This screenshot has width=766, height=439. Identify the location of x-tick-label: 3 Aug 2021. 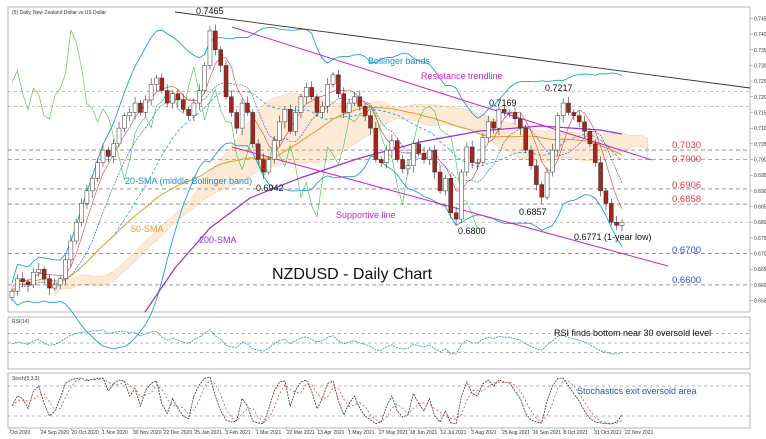
(484, 433).